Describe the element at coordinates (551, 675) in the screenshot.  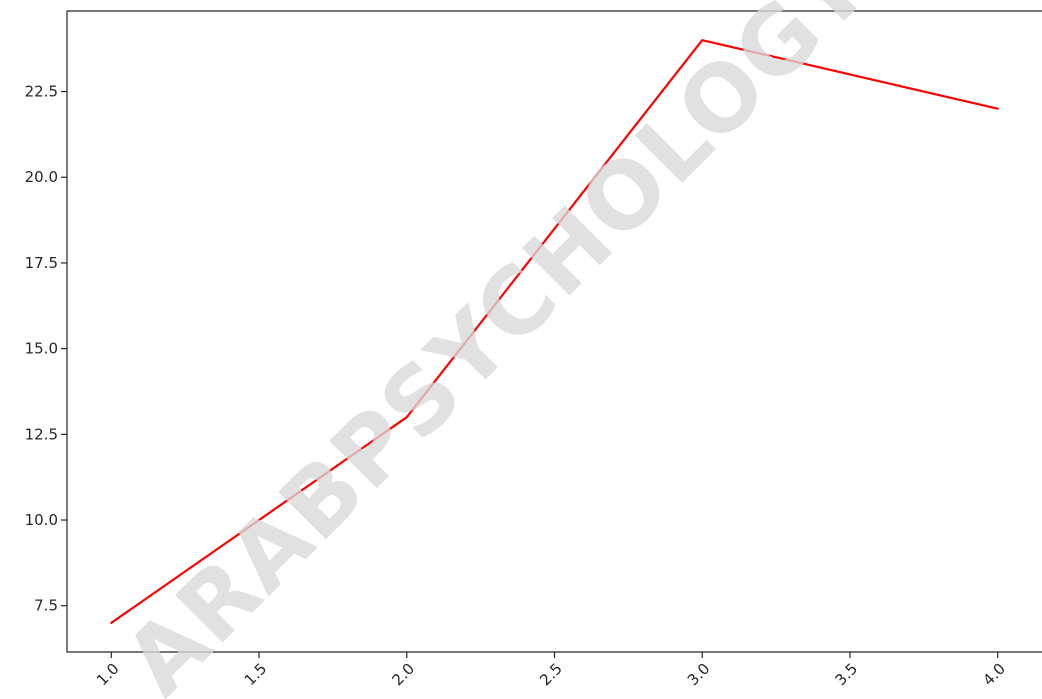
I see `x-tick-label: 2.5` at that location.